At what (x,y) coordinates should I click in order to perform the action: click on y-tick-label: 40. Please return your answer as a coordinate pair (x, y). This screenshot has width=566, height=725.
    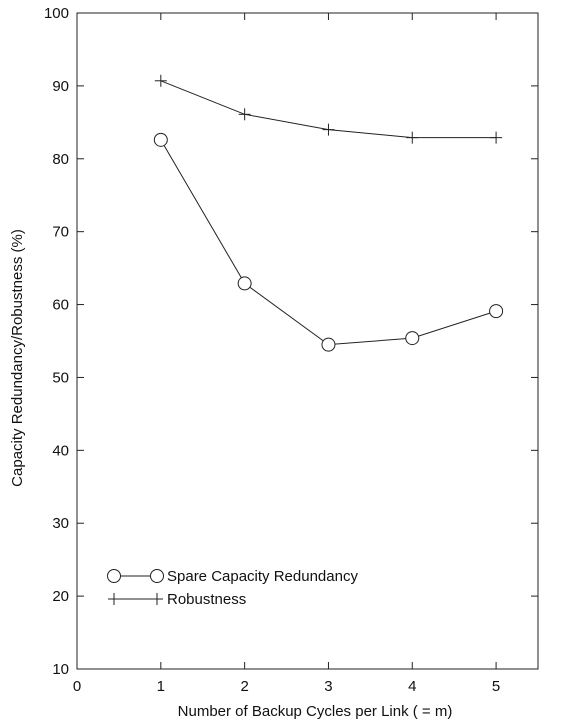
    Looking at the image, I should click on (60, 450).